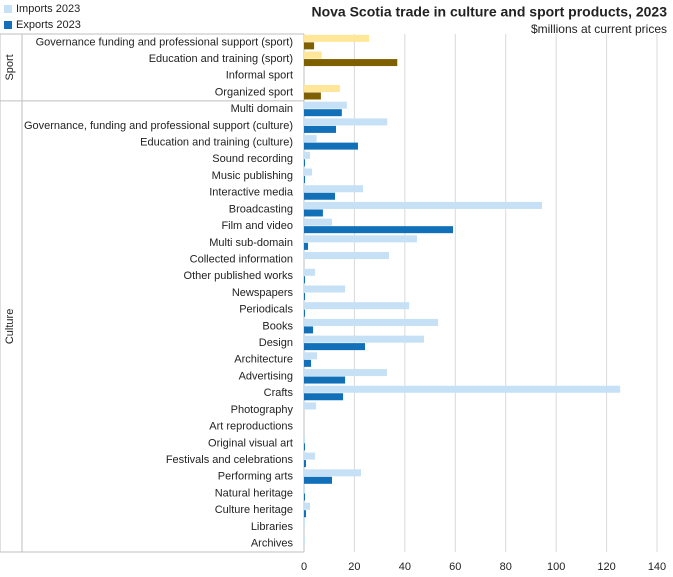  Describe the element at coordinates (263, 360) in the screenshot. I see `y-tick-label: Architecture` at that location.